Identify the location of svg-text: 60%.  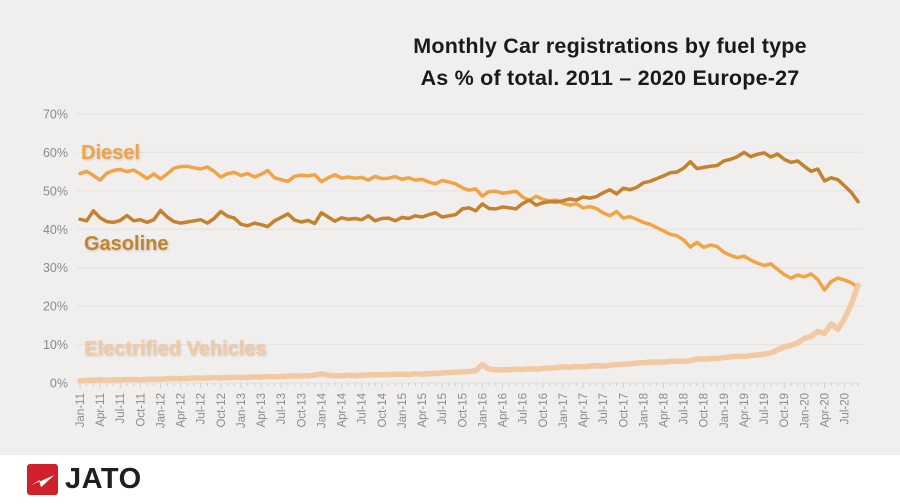
(55, 153).